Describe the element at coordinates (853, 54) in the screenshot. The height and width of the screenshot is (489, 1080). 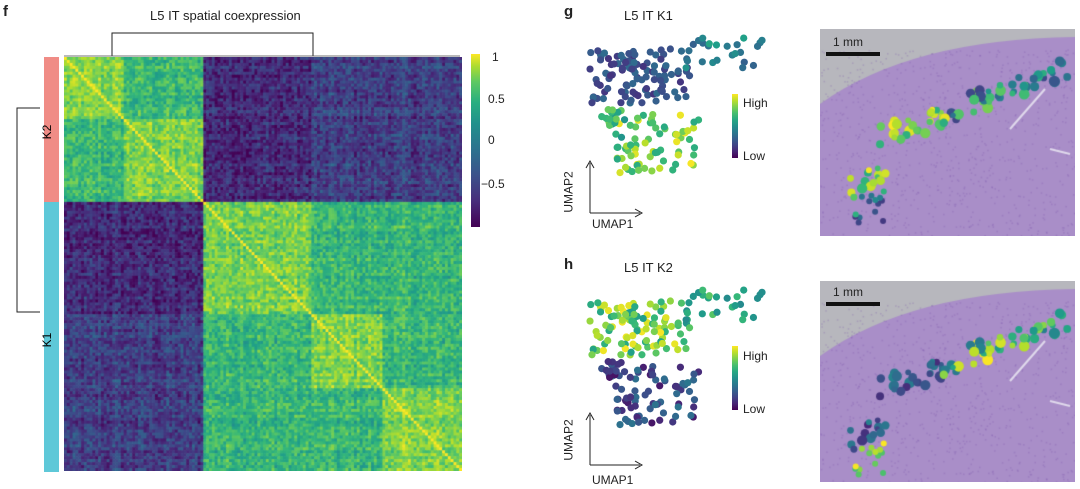
I see `scale-bar-g` at that location.